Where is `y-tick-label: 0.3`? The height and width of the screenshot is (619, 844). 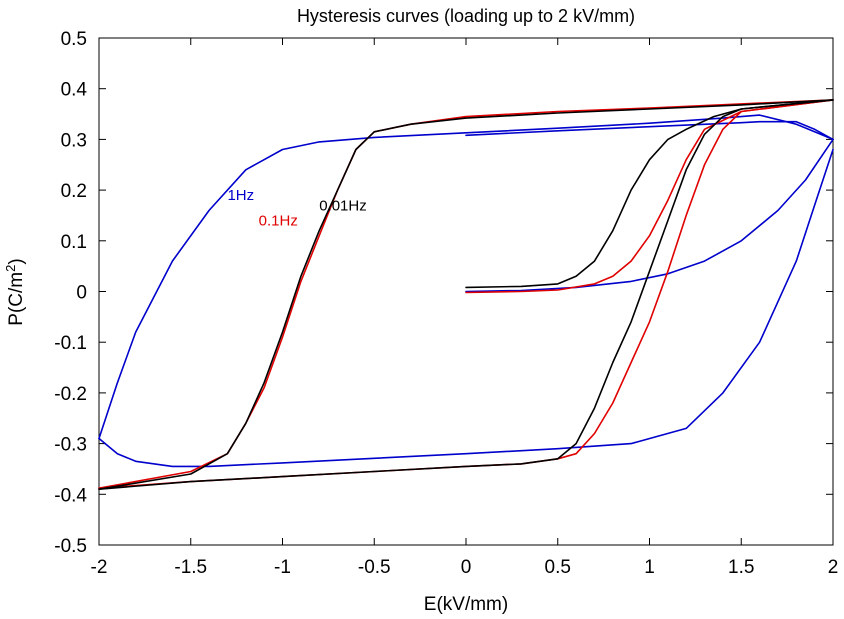 y-tick-label: 0.3 is located at coordinates (74, 140).